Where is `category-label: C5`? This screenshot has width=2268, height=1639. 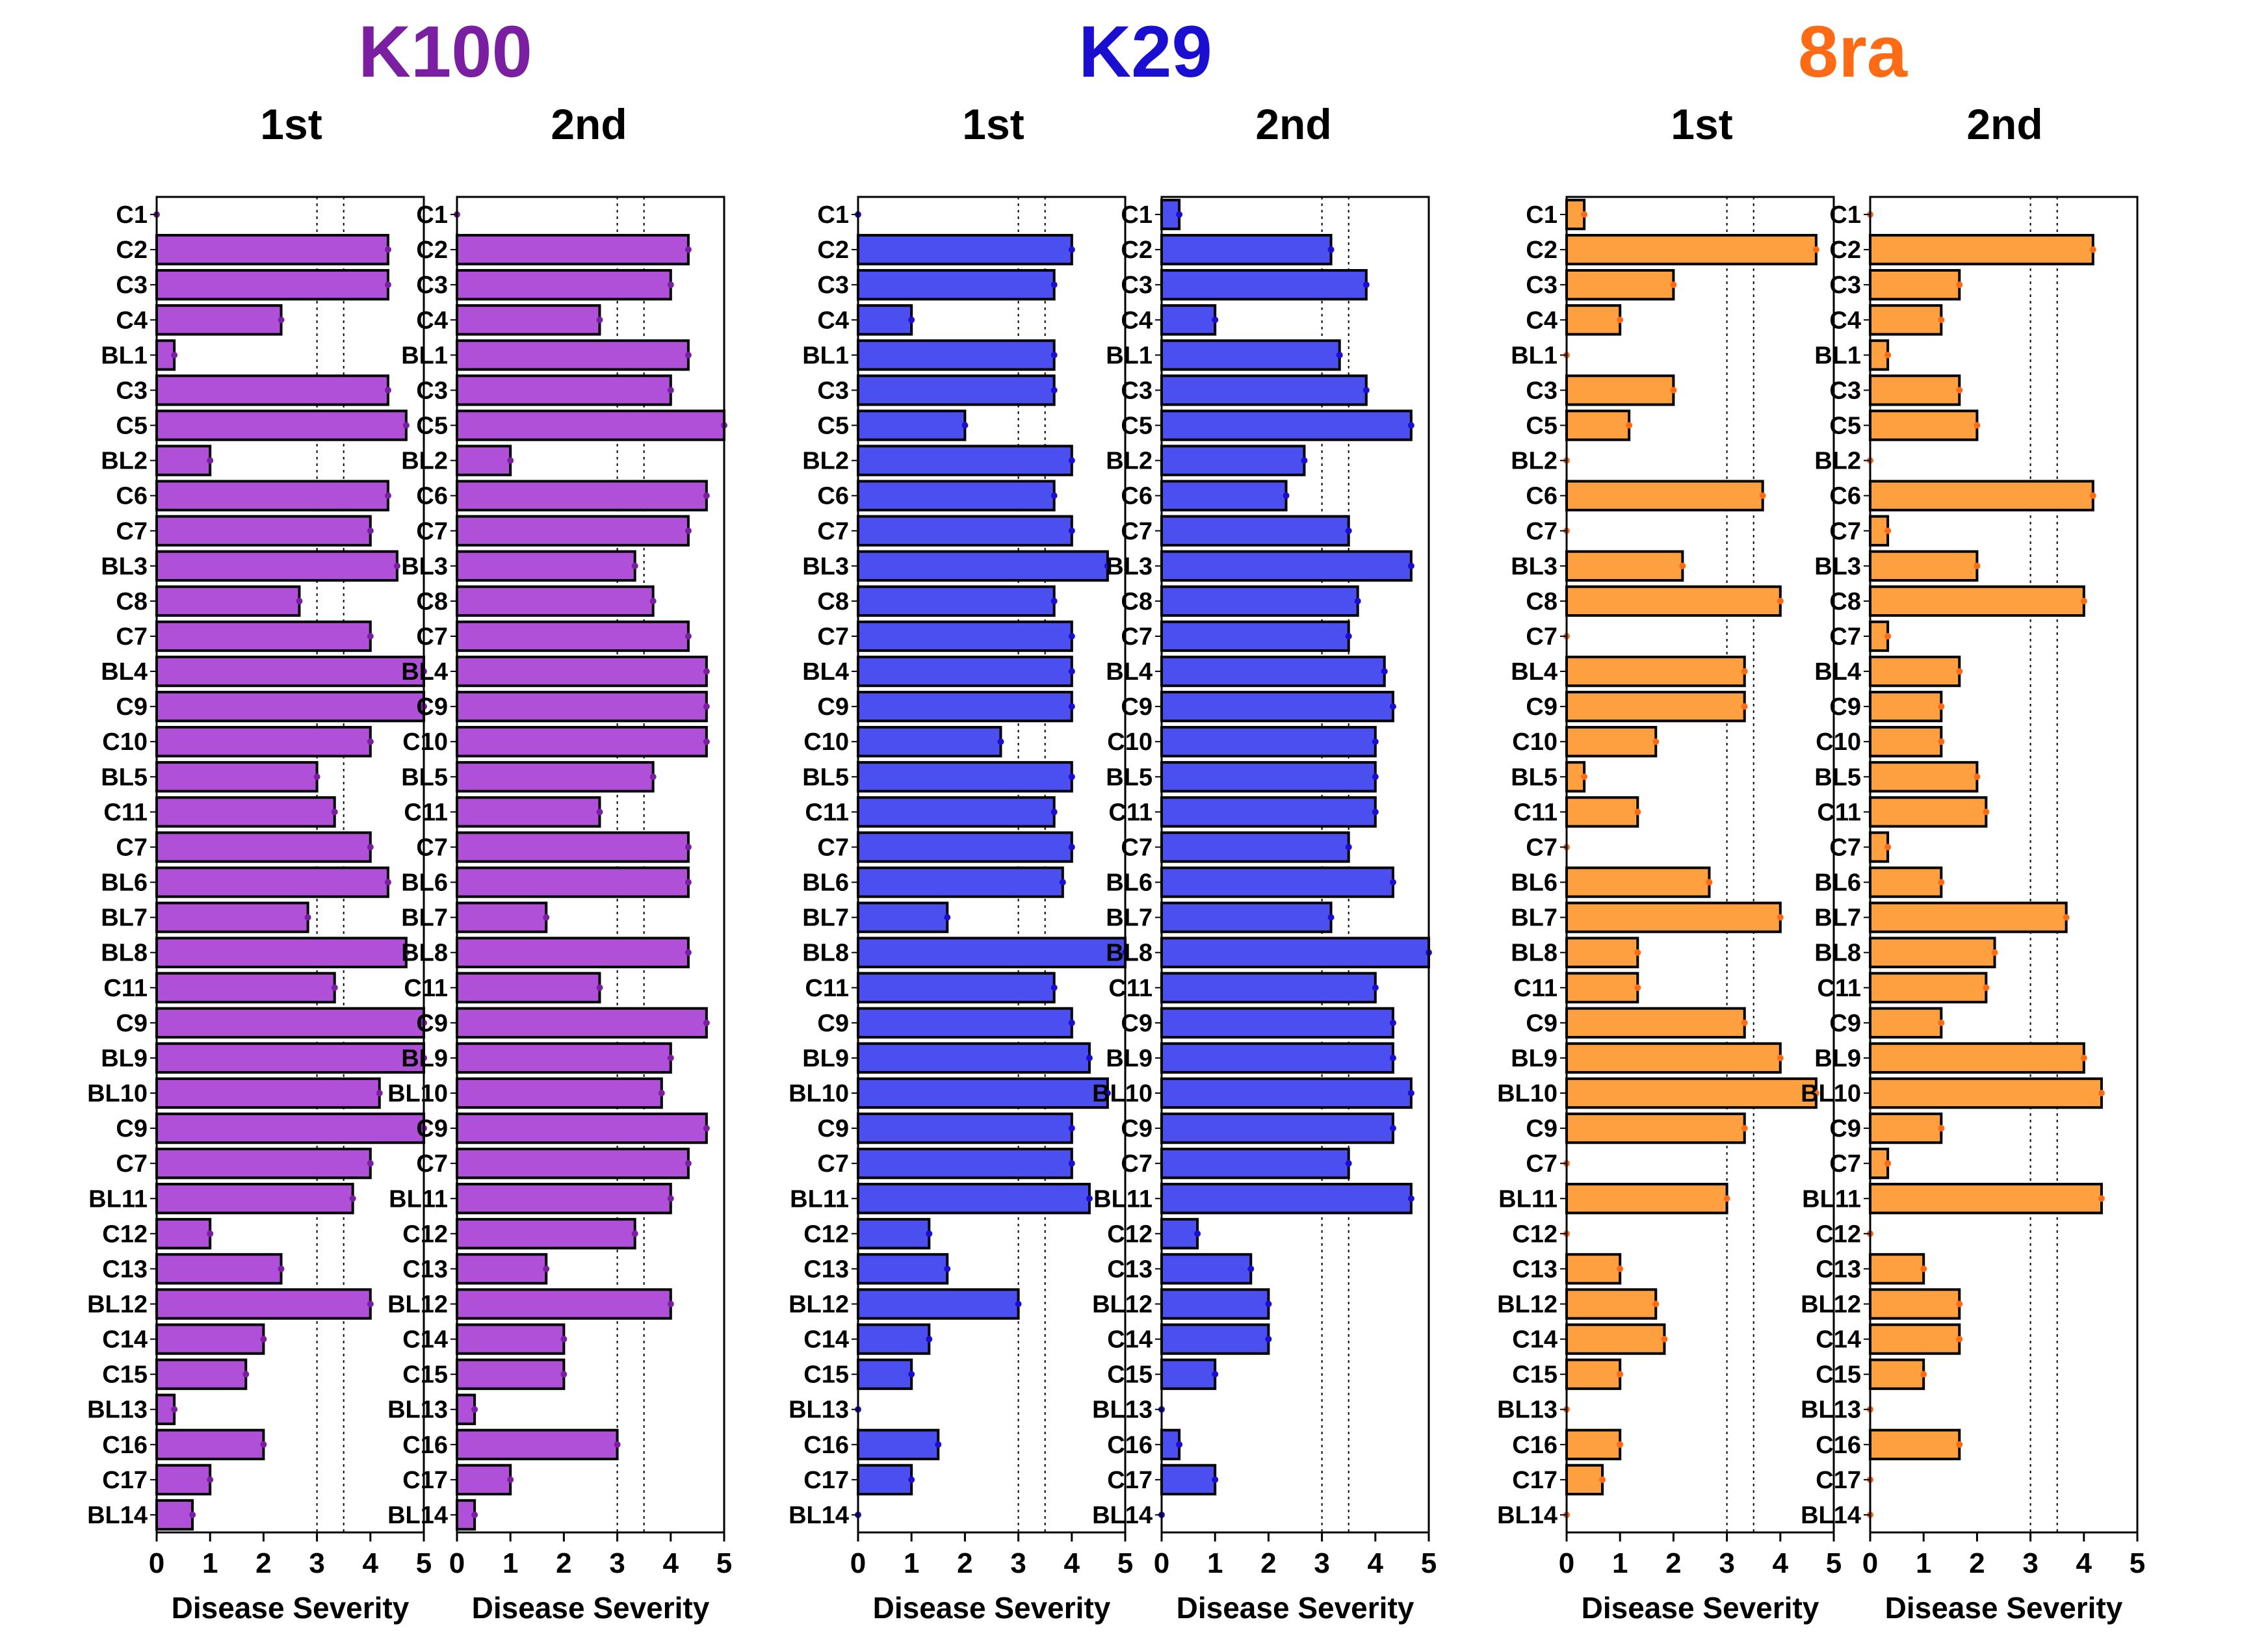 category-label: C5 is located at coordinates (1542, 427).